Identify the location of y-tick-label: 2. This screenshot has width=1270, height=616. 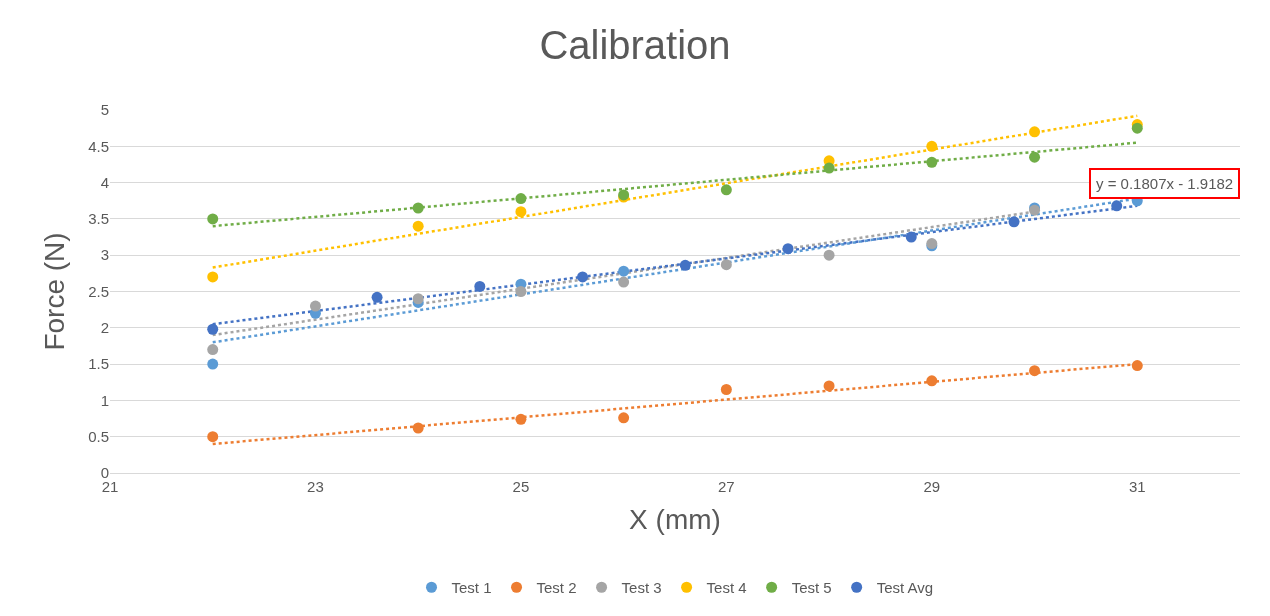
(104, 328).